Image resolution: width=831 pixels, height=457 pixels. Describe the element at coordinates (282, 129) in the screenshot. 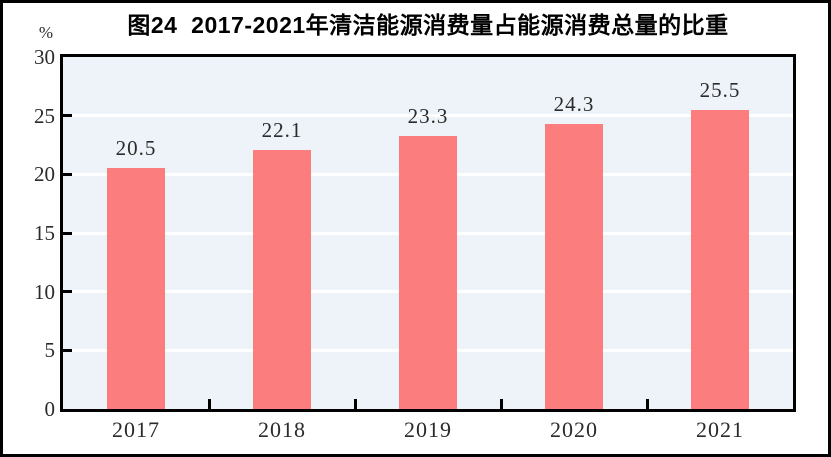

I see `bar-value-label: 22.1` at that location.